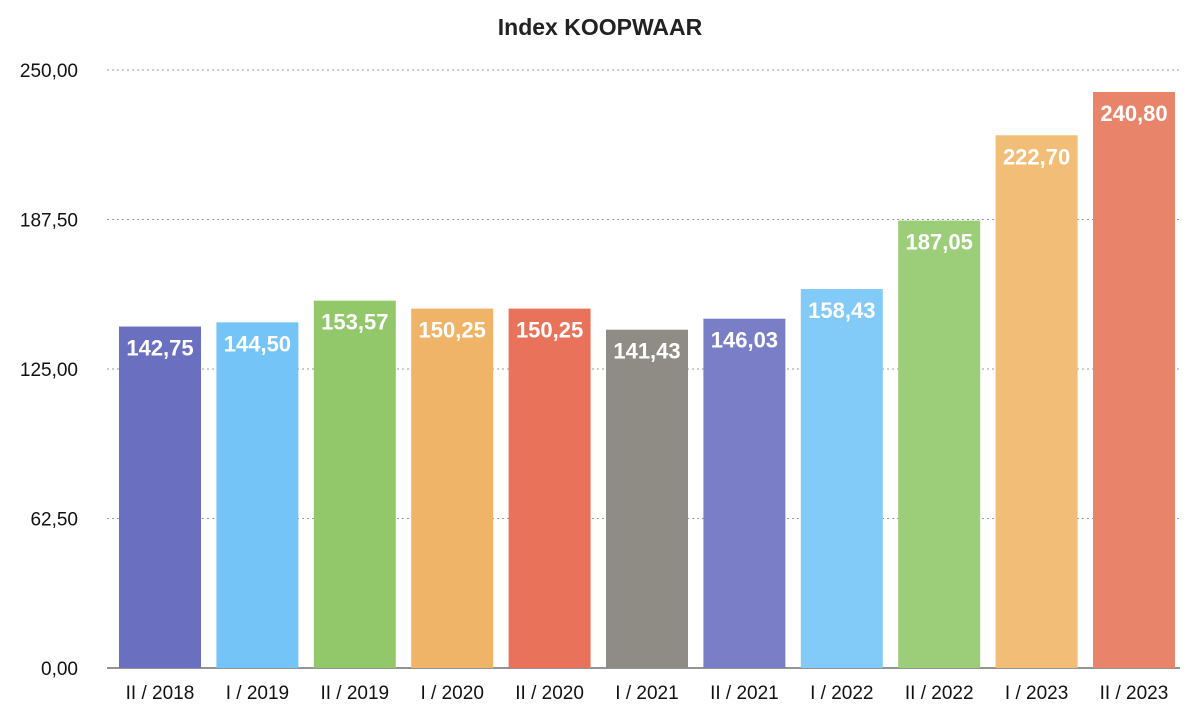 The image size is (1200, 722). I want to click on data-label: 153,57, so click(354, 322).